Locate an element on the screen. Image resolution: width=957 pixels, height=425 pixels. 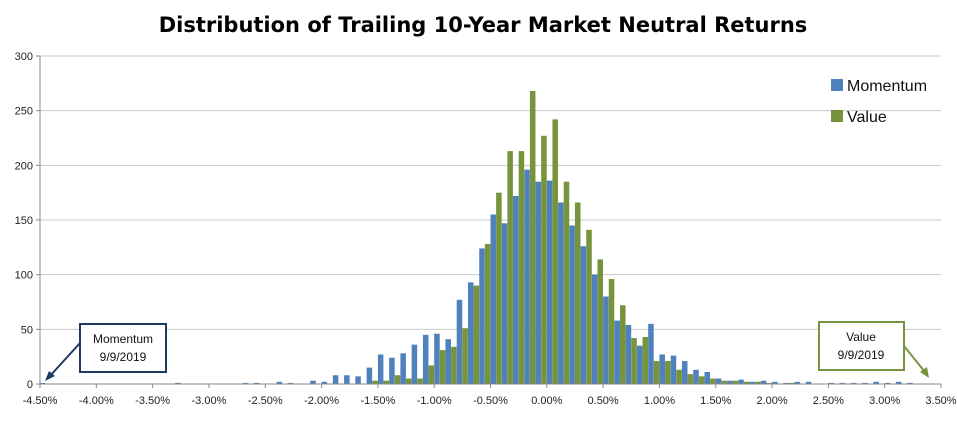
x-tick-label: -1.50% is located at coordinates (377, 401).